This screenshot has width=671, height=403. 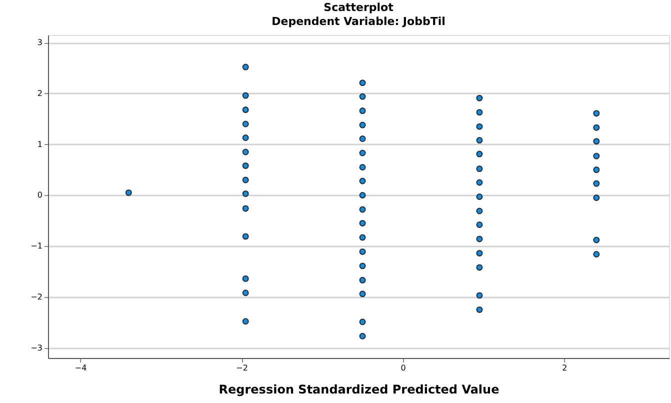 I want to click on chart-subtitle: Dependent Variable: JobbTil, so click(x=359, y=21).